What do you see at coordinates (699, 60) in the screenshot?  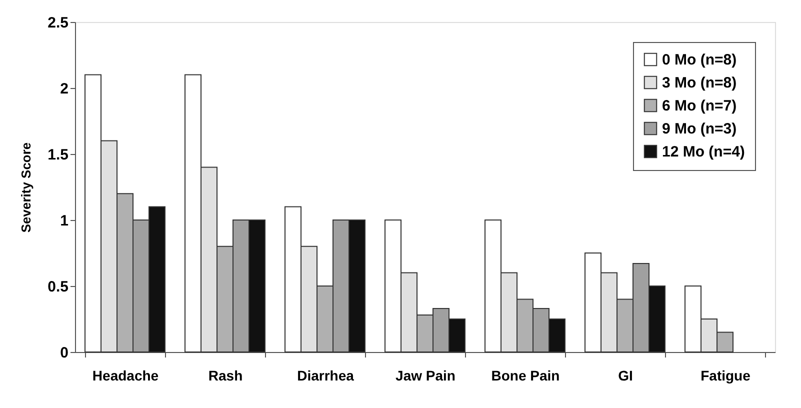 I see `legend-label: 0 Mo (n=8)` at bounding box center [699, 60].